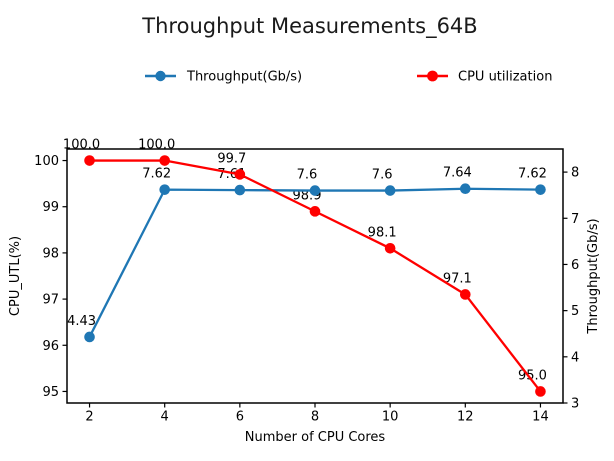 The height and width of the screenshot is (461, 614). I want to click on y-tick-label-right: 3, so click(575, 404).